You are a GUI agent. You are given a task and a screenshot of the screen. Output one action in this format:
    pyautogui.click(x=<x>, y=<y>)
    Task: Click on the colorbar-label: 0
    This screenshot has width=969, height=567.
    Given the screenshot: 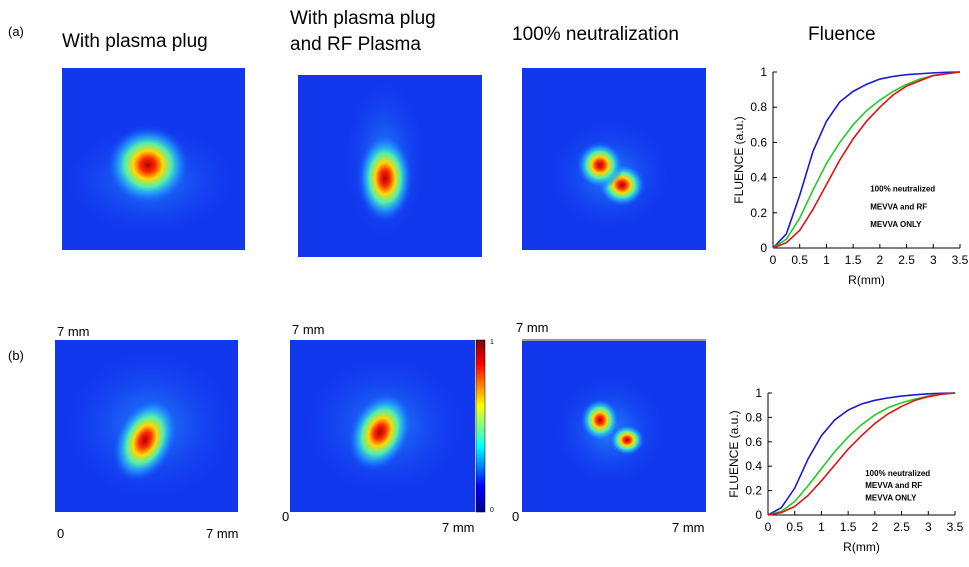 What is the action you would take?
    pyautogui.click(x=492, y=510)
    